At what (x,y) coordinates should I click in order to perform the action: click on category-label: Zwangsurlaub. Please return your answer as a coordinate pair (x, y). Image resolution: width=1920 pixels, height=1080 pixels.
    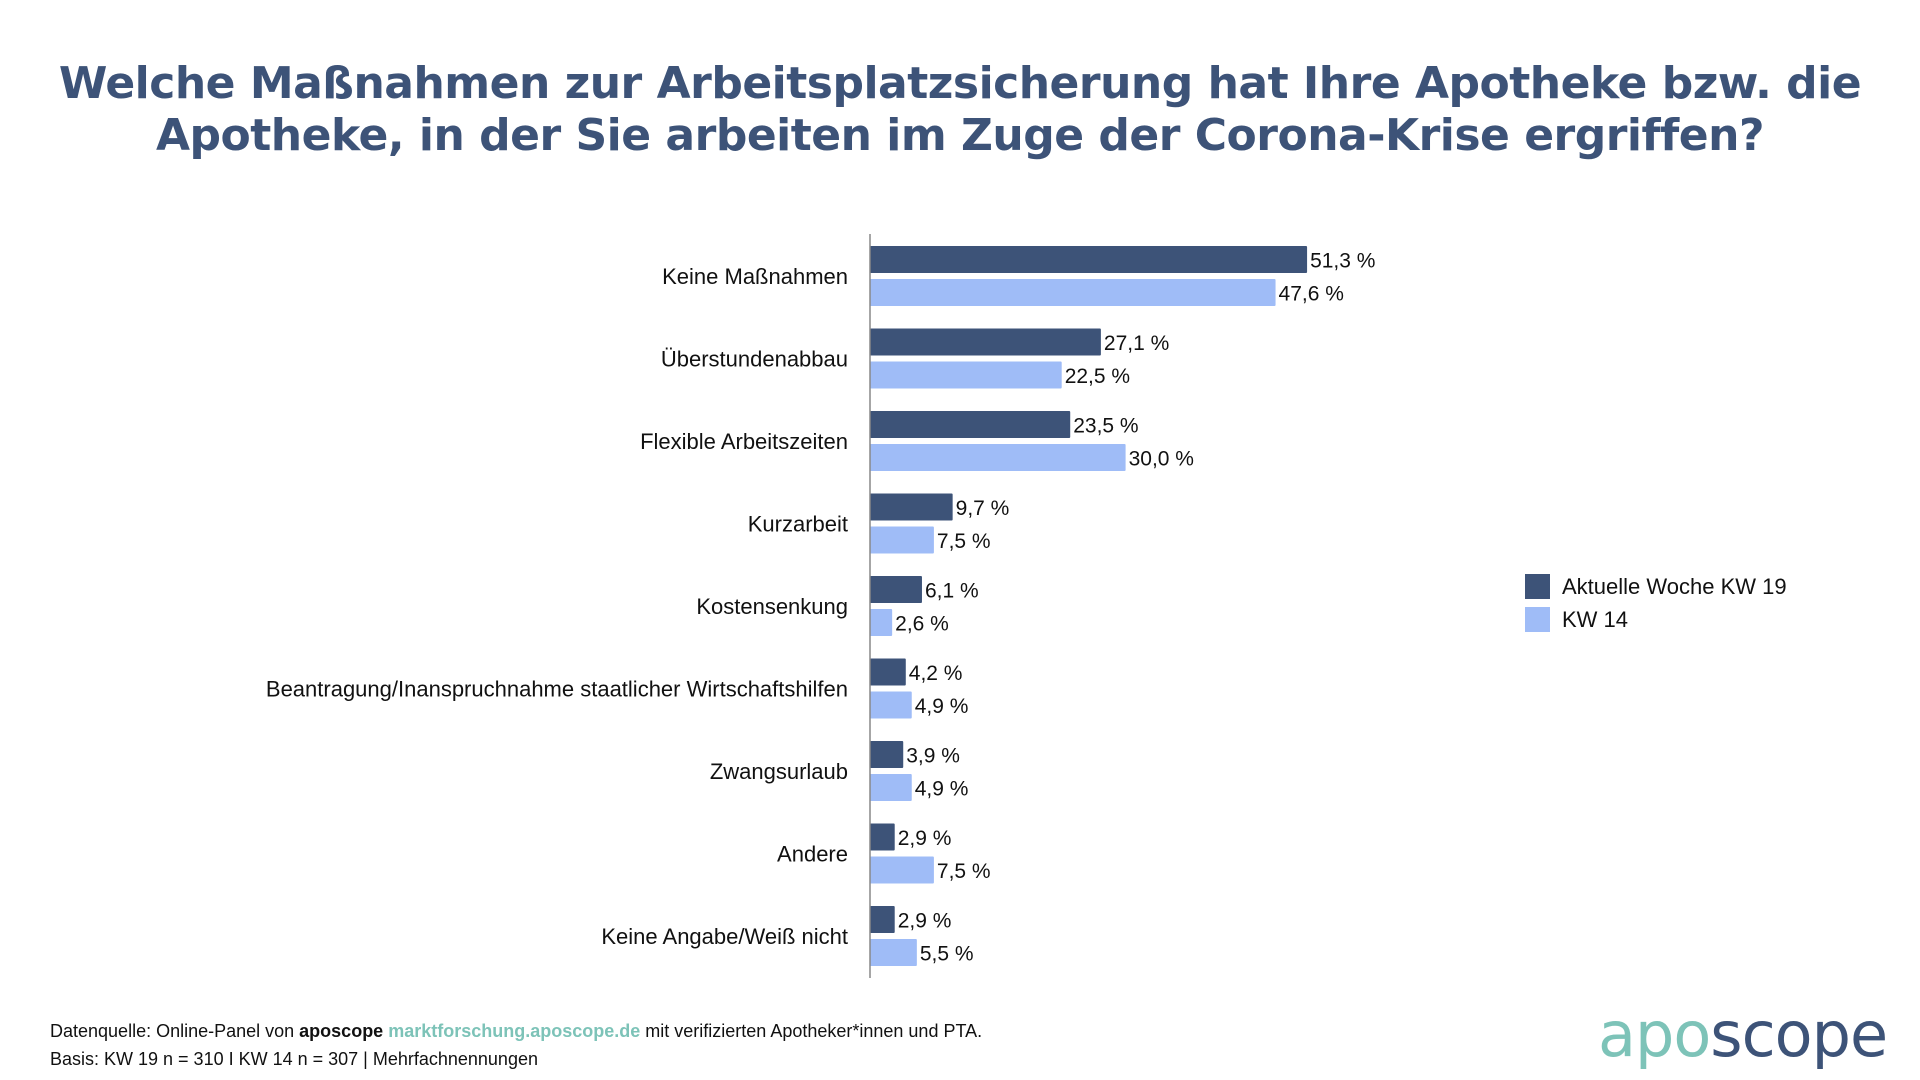
    Looking at the image, I should click on (779, 771).